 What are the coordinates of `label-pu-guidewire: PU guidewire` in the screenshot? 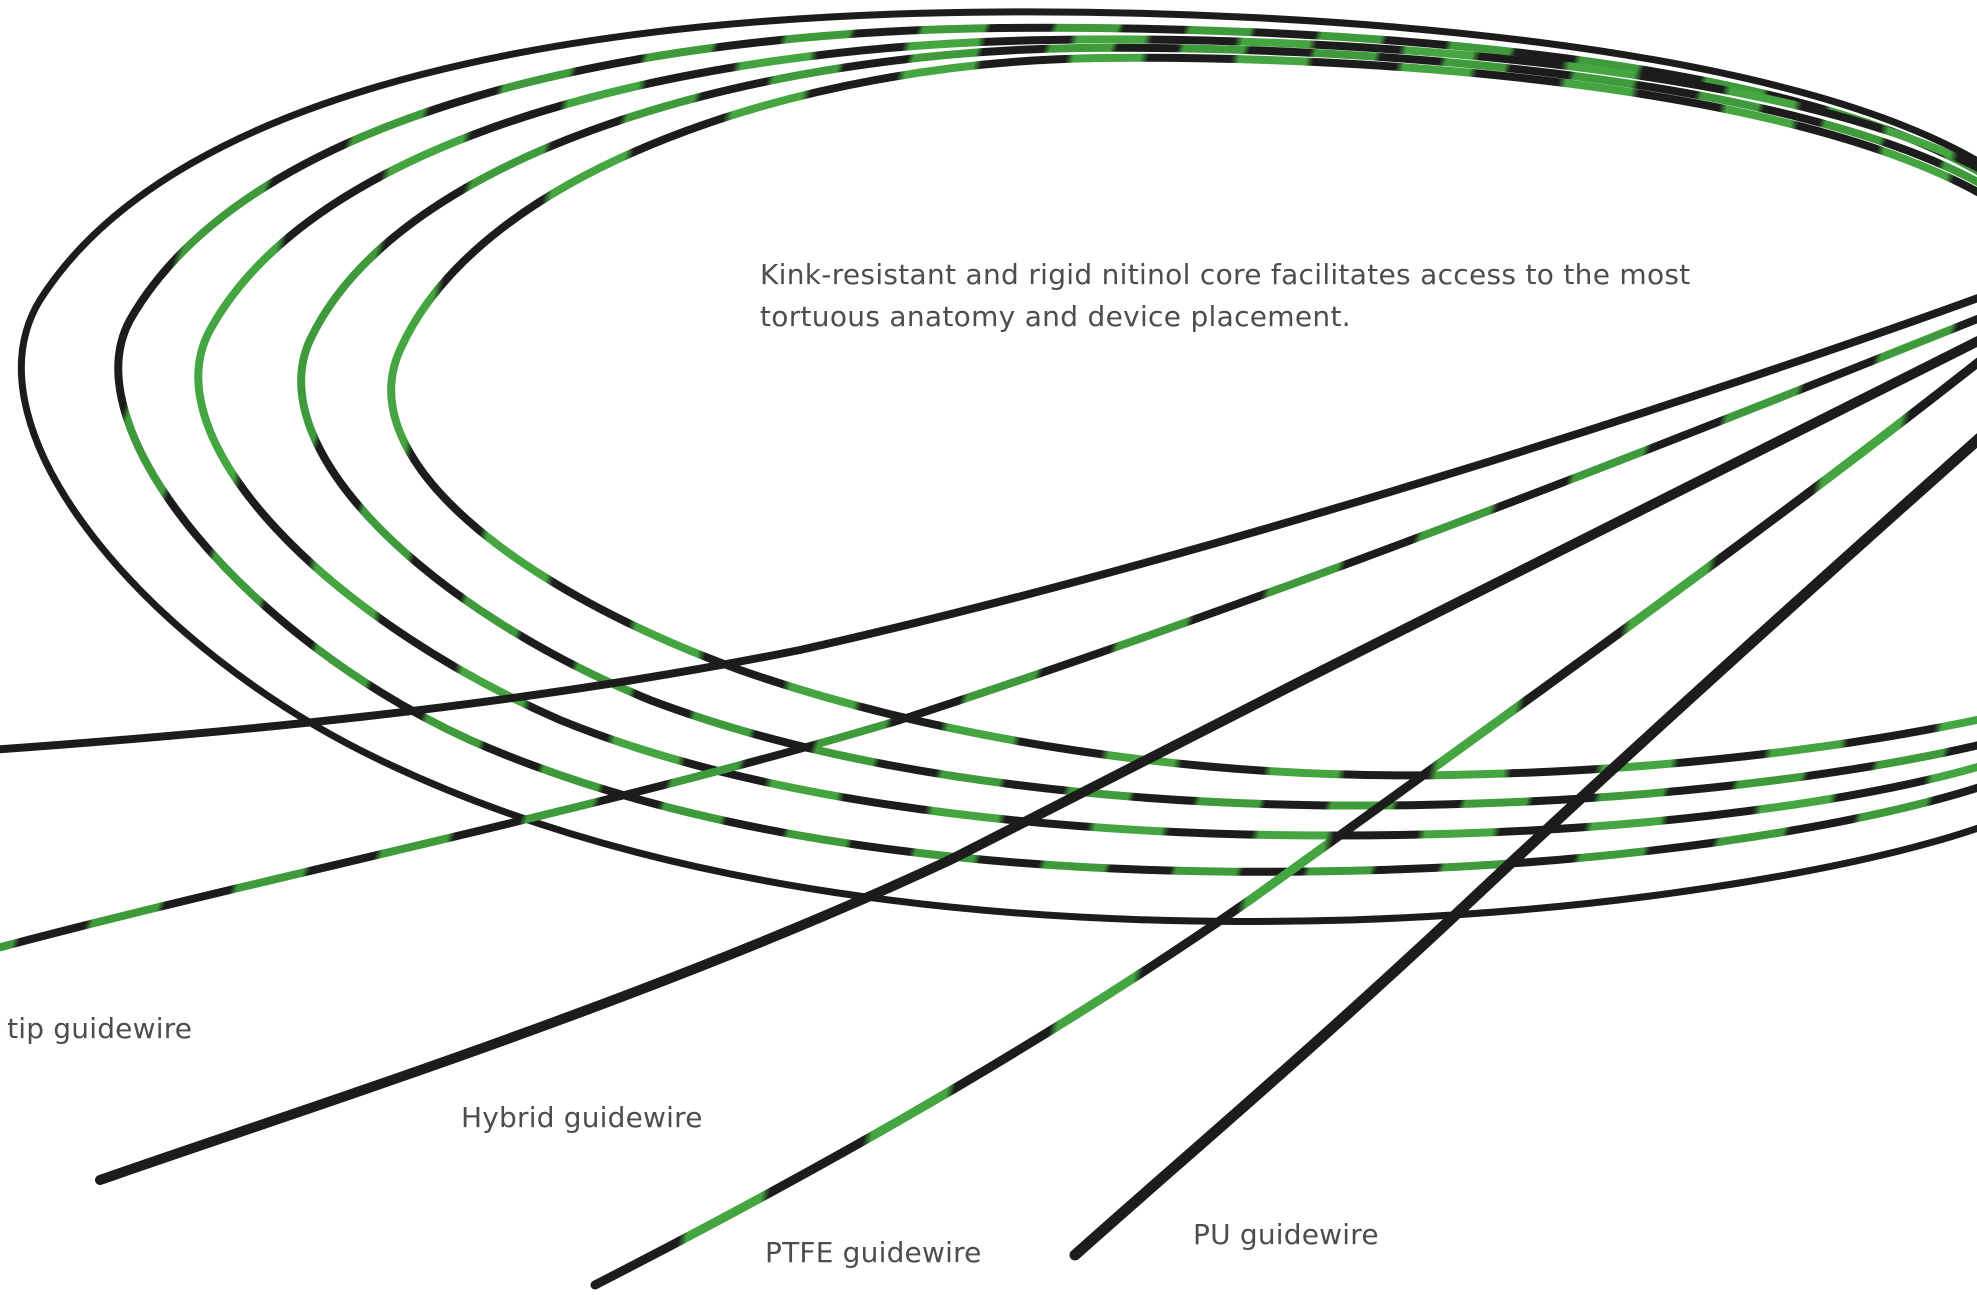 It's located at (1286, 1234).